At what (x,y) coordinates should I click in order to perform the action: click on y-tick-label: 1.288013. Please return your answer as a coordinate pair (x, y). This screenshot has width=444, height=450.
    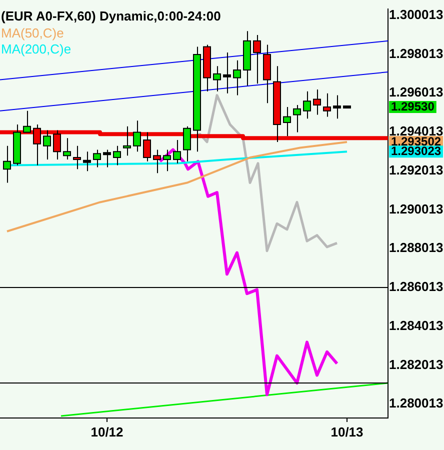
    Looking at the image, I should click on (416, 248).